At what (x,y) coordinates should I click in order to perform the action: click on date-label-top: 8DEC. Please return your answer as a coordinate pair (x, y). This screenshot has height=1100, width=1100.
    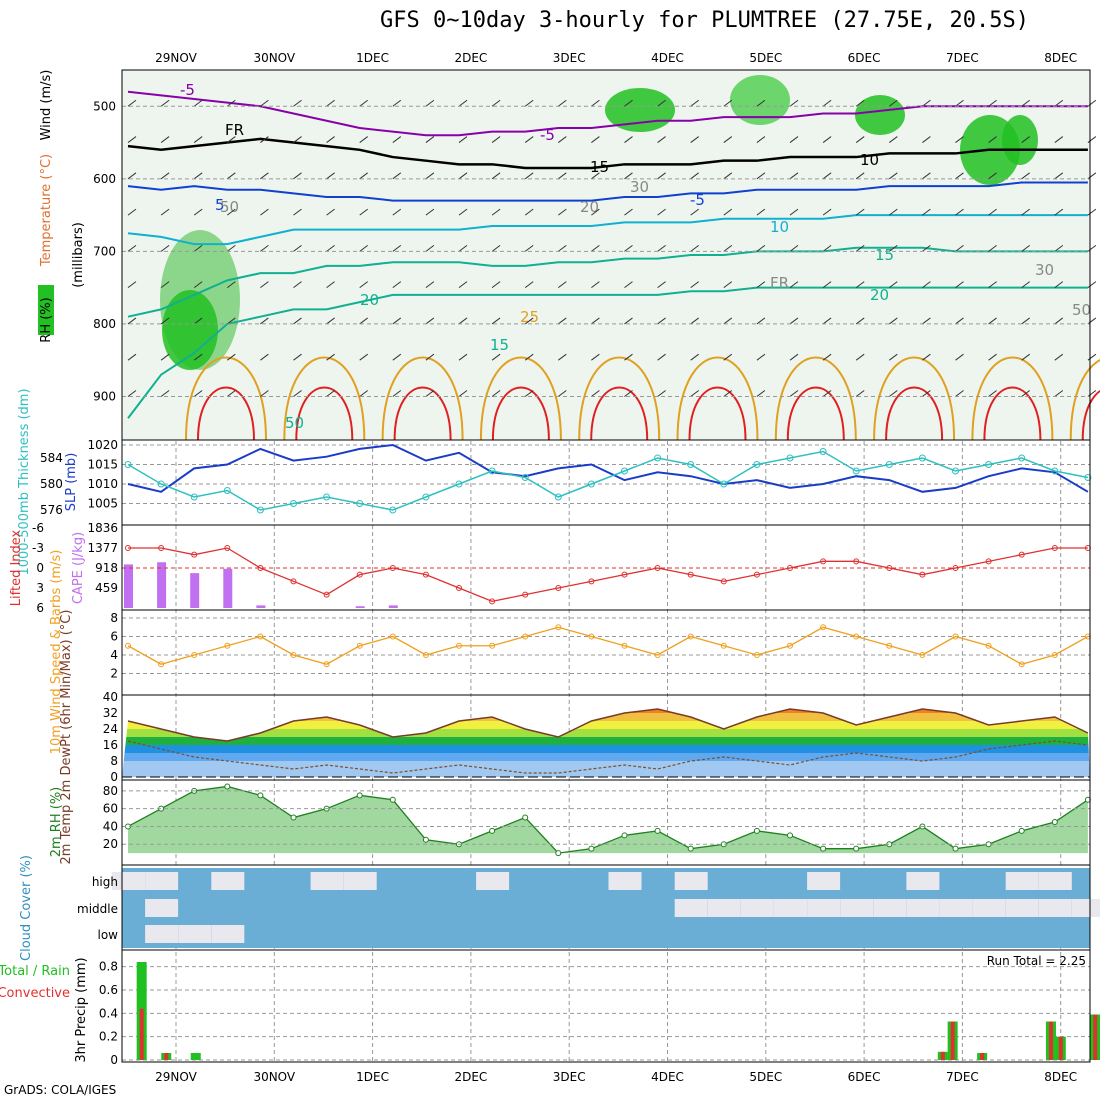
    Looking at the image, I should click on (1060, 58).